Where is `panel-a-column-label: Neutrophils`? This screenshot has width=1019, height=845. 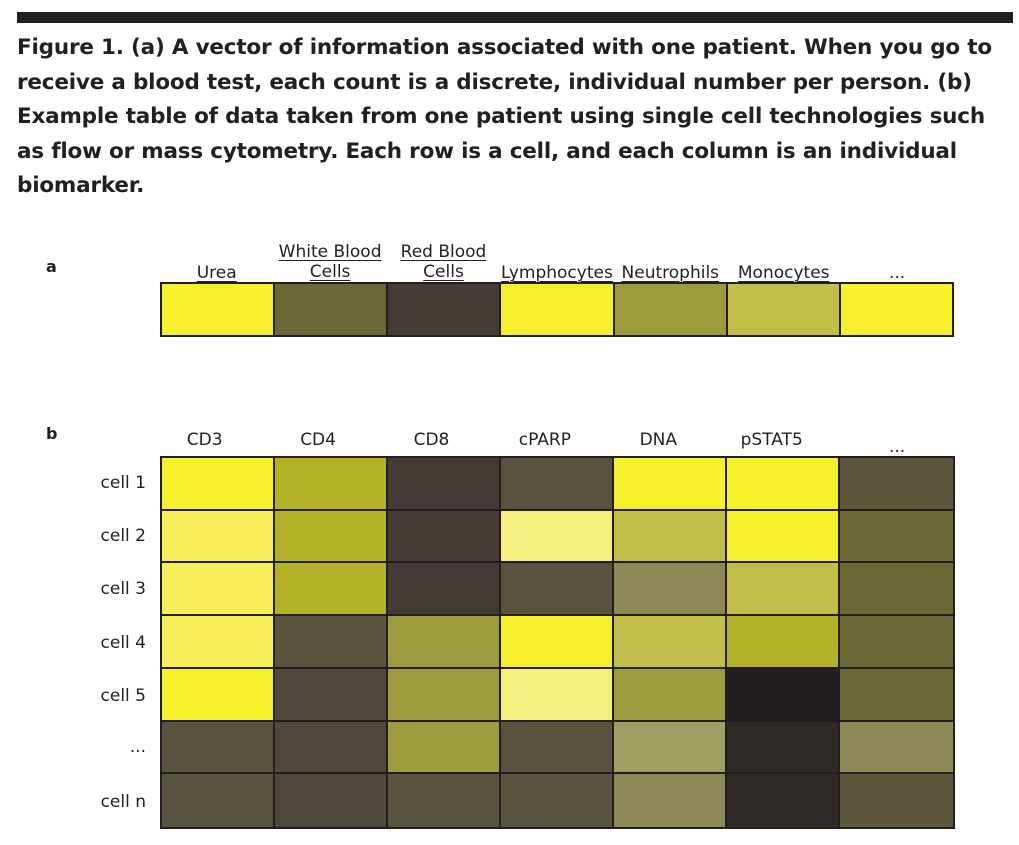 panel-a-column-label: Neutrophils is located at coordinates (670, 273).